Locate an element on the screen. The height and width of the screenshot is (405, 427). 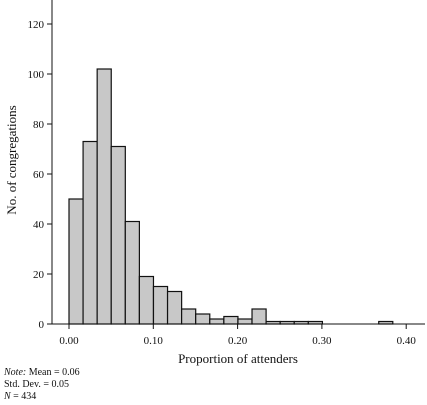
note-label: Note: is located at coordinates (15, 372).